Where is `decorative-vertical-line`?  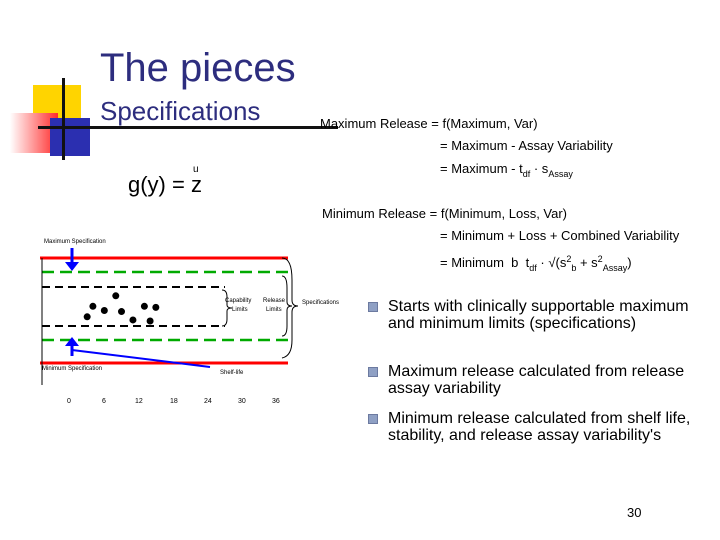
decorative-vertical-line is located at coordinates (63, 119).